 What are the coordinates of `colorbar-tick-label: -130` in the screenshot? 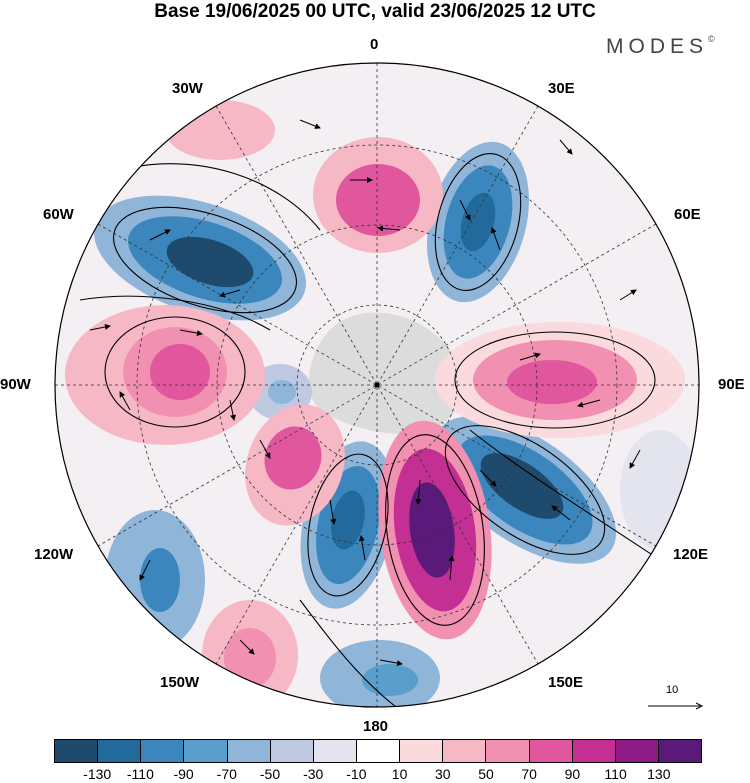 It's located at (97, 774).